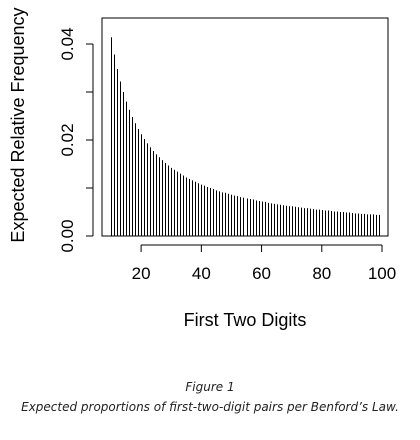 The height and width of the screenshot is (440, 420). What do you see at coordinates (67, 43) in the screenshot?
I see `y-tick-label-4: 0.04` at bounding box center [67, 43].